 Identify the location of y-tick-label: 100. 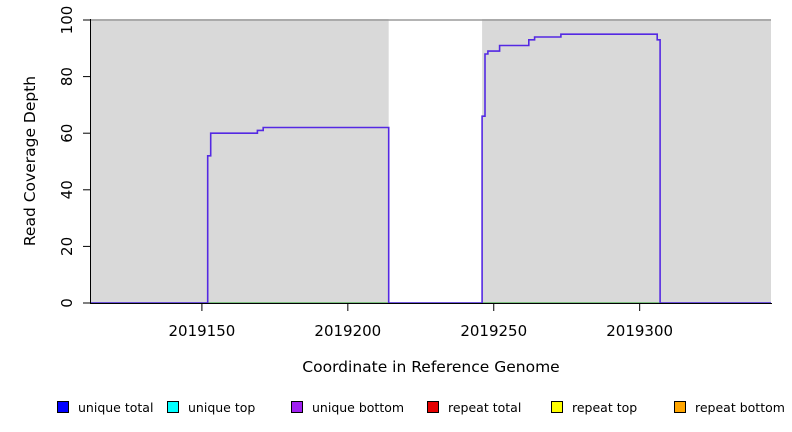
(67, 20).